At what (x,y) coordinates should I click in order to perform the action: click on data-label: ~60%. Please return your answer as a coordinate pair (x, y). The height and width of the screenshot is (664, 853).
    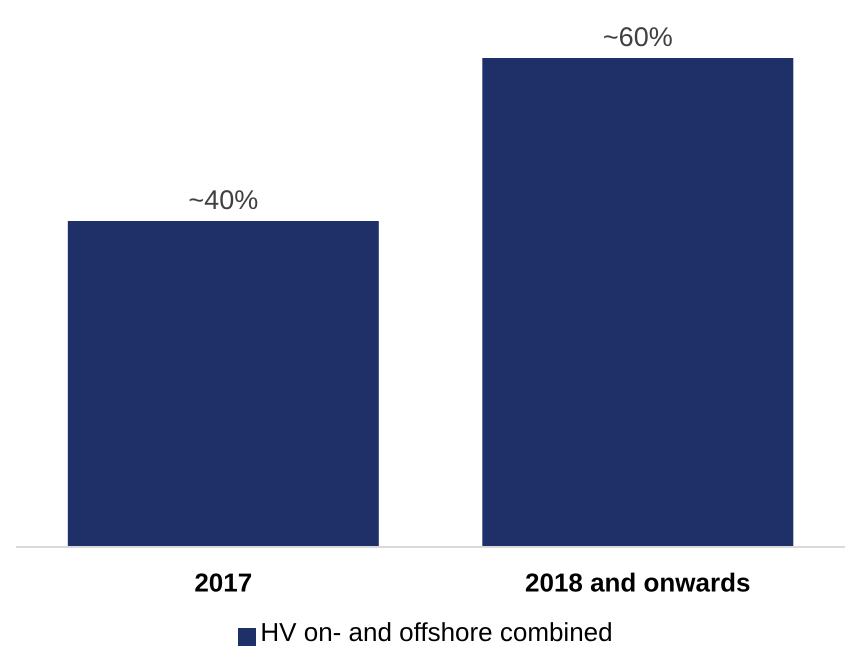
    Looking at the image, I should click on (637, 37).